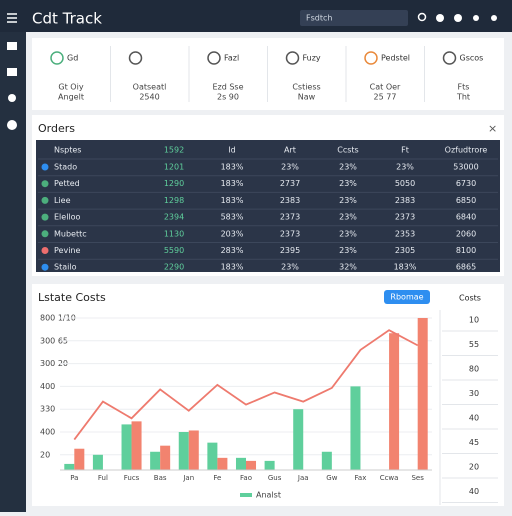  What do you see at coordinates (256, 16) in the screenshot?
I see `top-bar` at bounding box center [256, 16].